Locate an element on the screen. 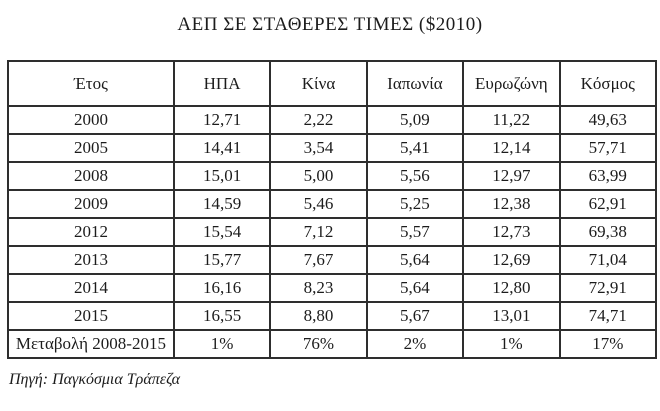 The width and height of the screenshot is (660, 411). table-title: ΑΕΠ ΣΕ ΣΤΑΘΕΡΕΣ ΤΙΜΕΣ ($2010) is located at coordinates (330, 24).